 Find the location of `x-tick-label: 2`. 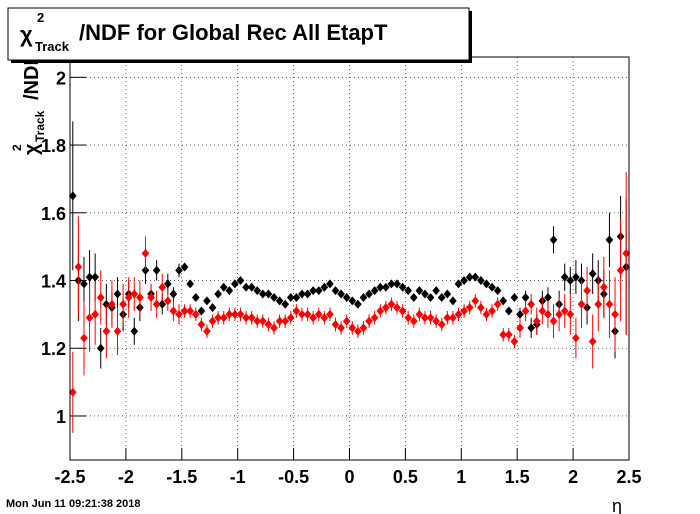

x-tick-label: 2 is located at coordinates (573, 477).